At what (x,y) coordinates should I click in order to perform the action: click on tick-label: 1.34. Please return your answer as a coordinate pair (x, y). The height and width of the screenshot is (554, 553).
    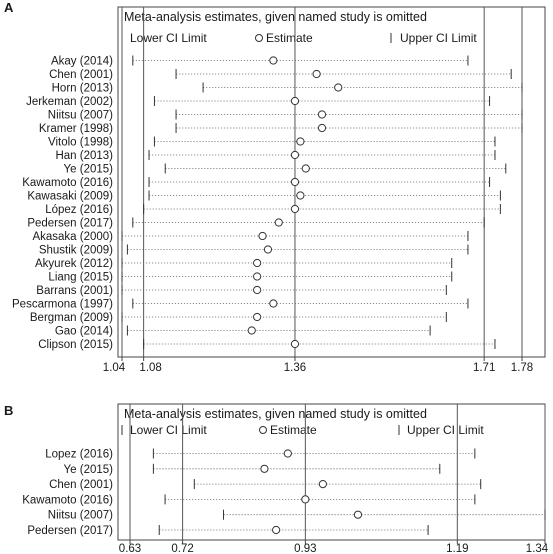
    Looking at the image, I should click on (537, 548).